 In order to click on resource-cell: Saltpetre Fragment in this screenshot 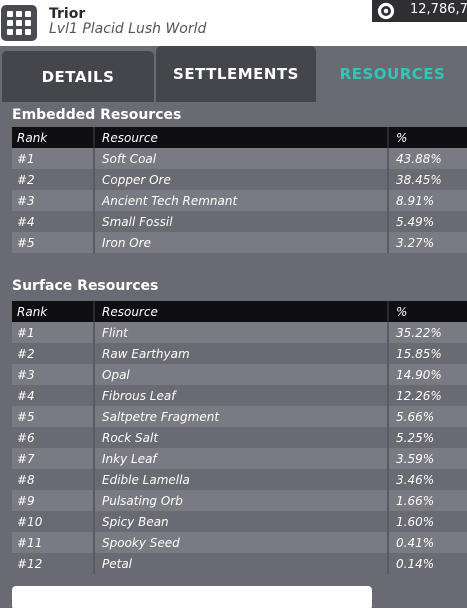, I will do `click(161, 417)`.